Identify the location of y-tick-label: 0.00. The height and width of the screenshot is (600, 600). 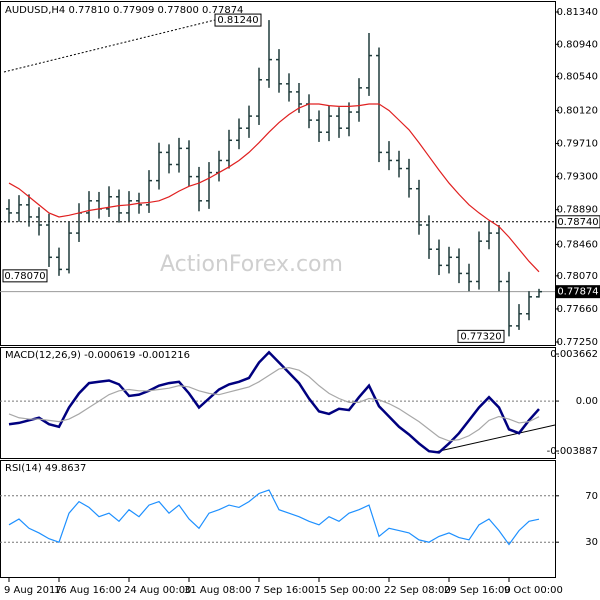
(587, 401).